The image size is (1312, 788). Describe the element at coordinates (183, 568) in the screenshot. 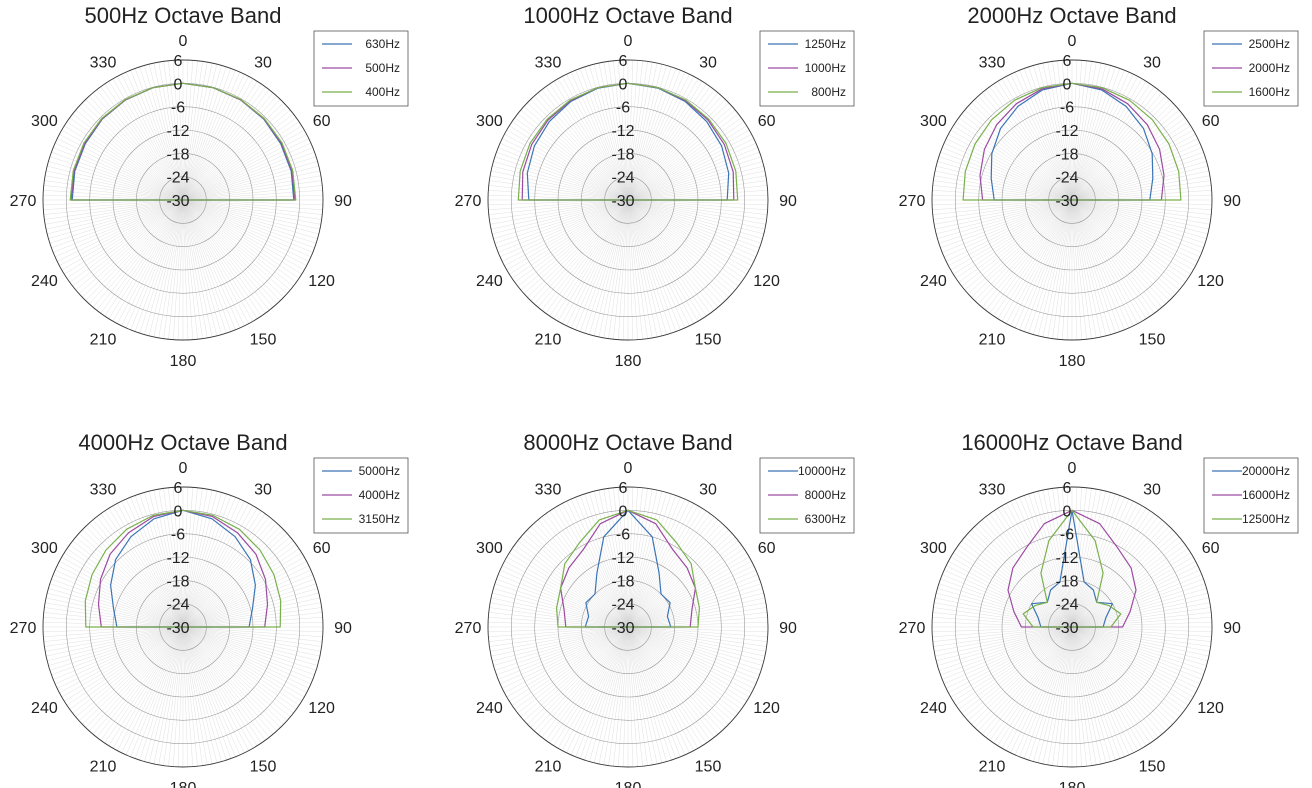

I see `series-line-3150Hz` at that location.